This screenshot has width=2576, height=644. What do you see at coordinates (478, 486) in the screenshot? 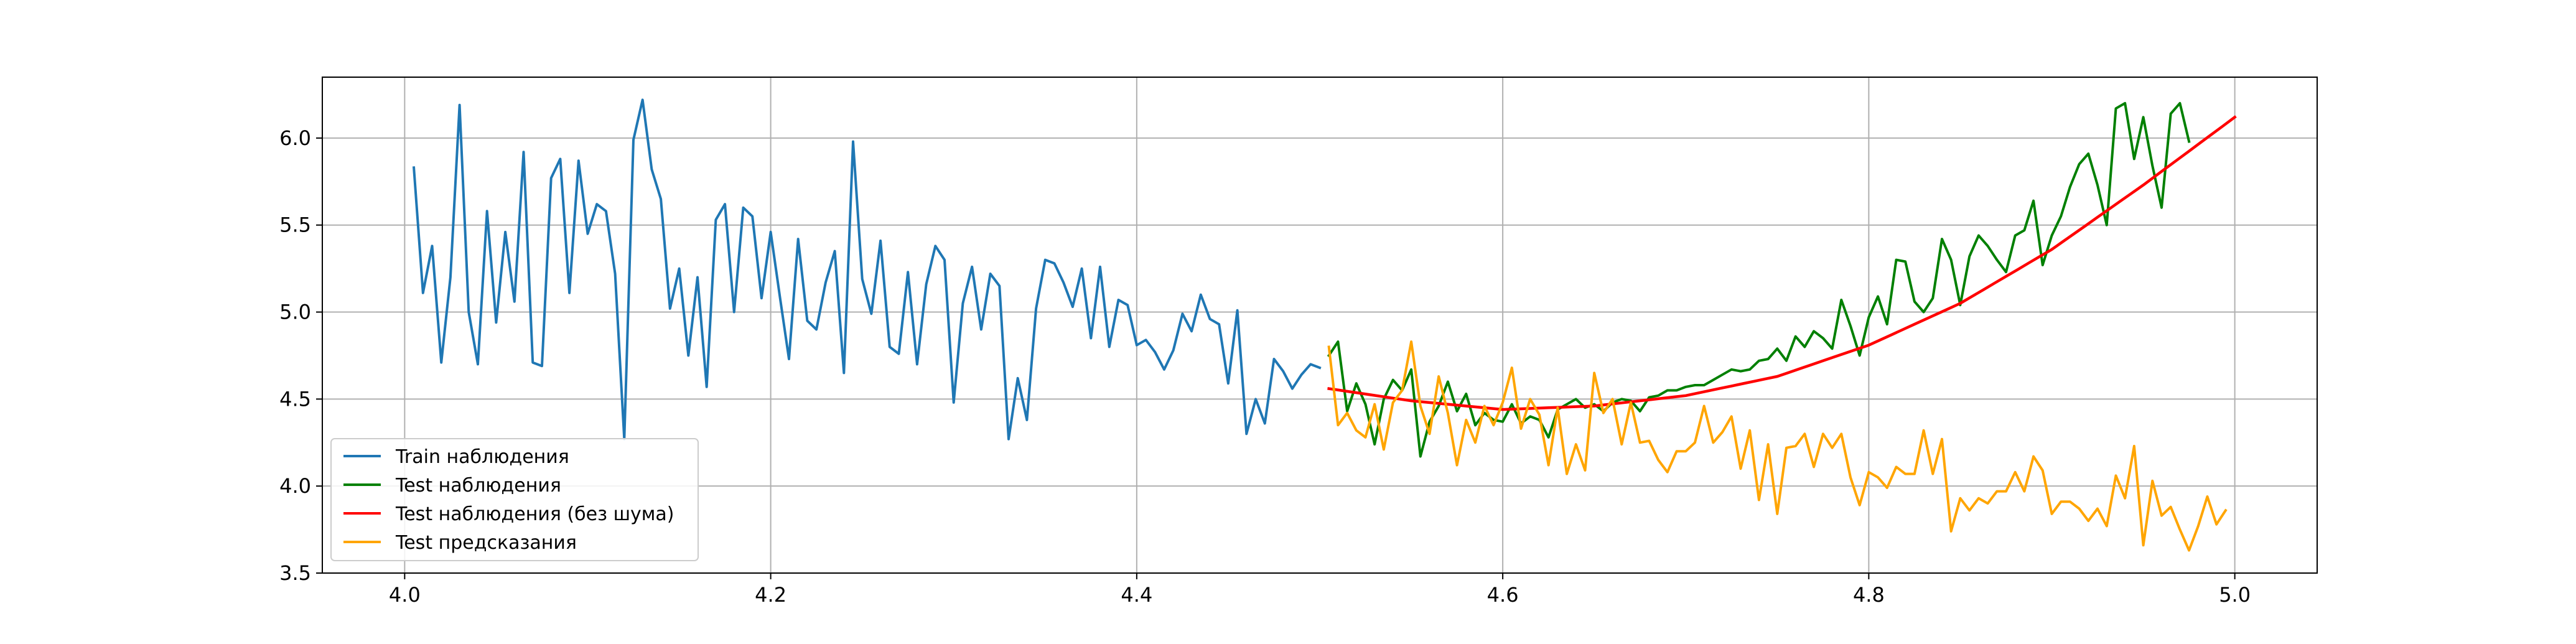
I see `legend-label-test-observations: Test наблюдения` at bounding box center [478, 486].